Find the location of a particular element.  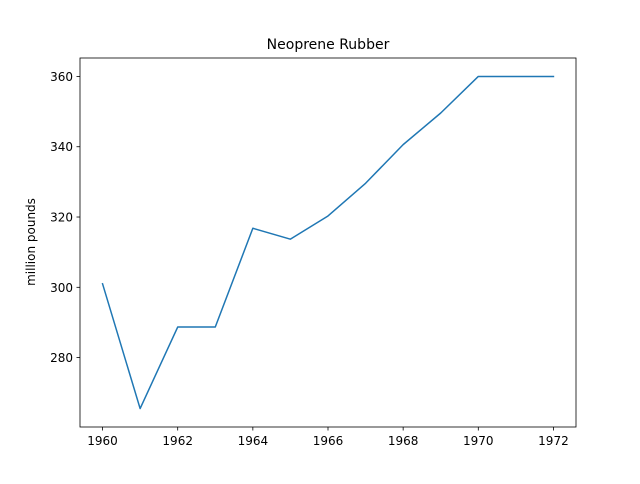

y-tick-label: 360 is located at coordinates (61, 77).